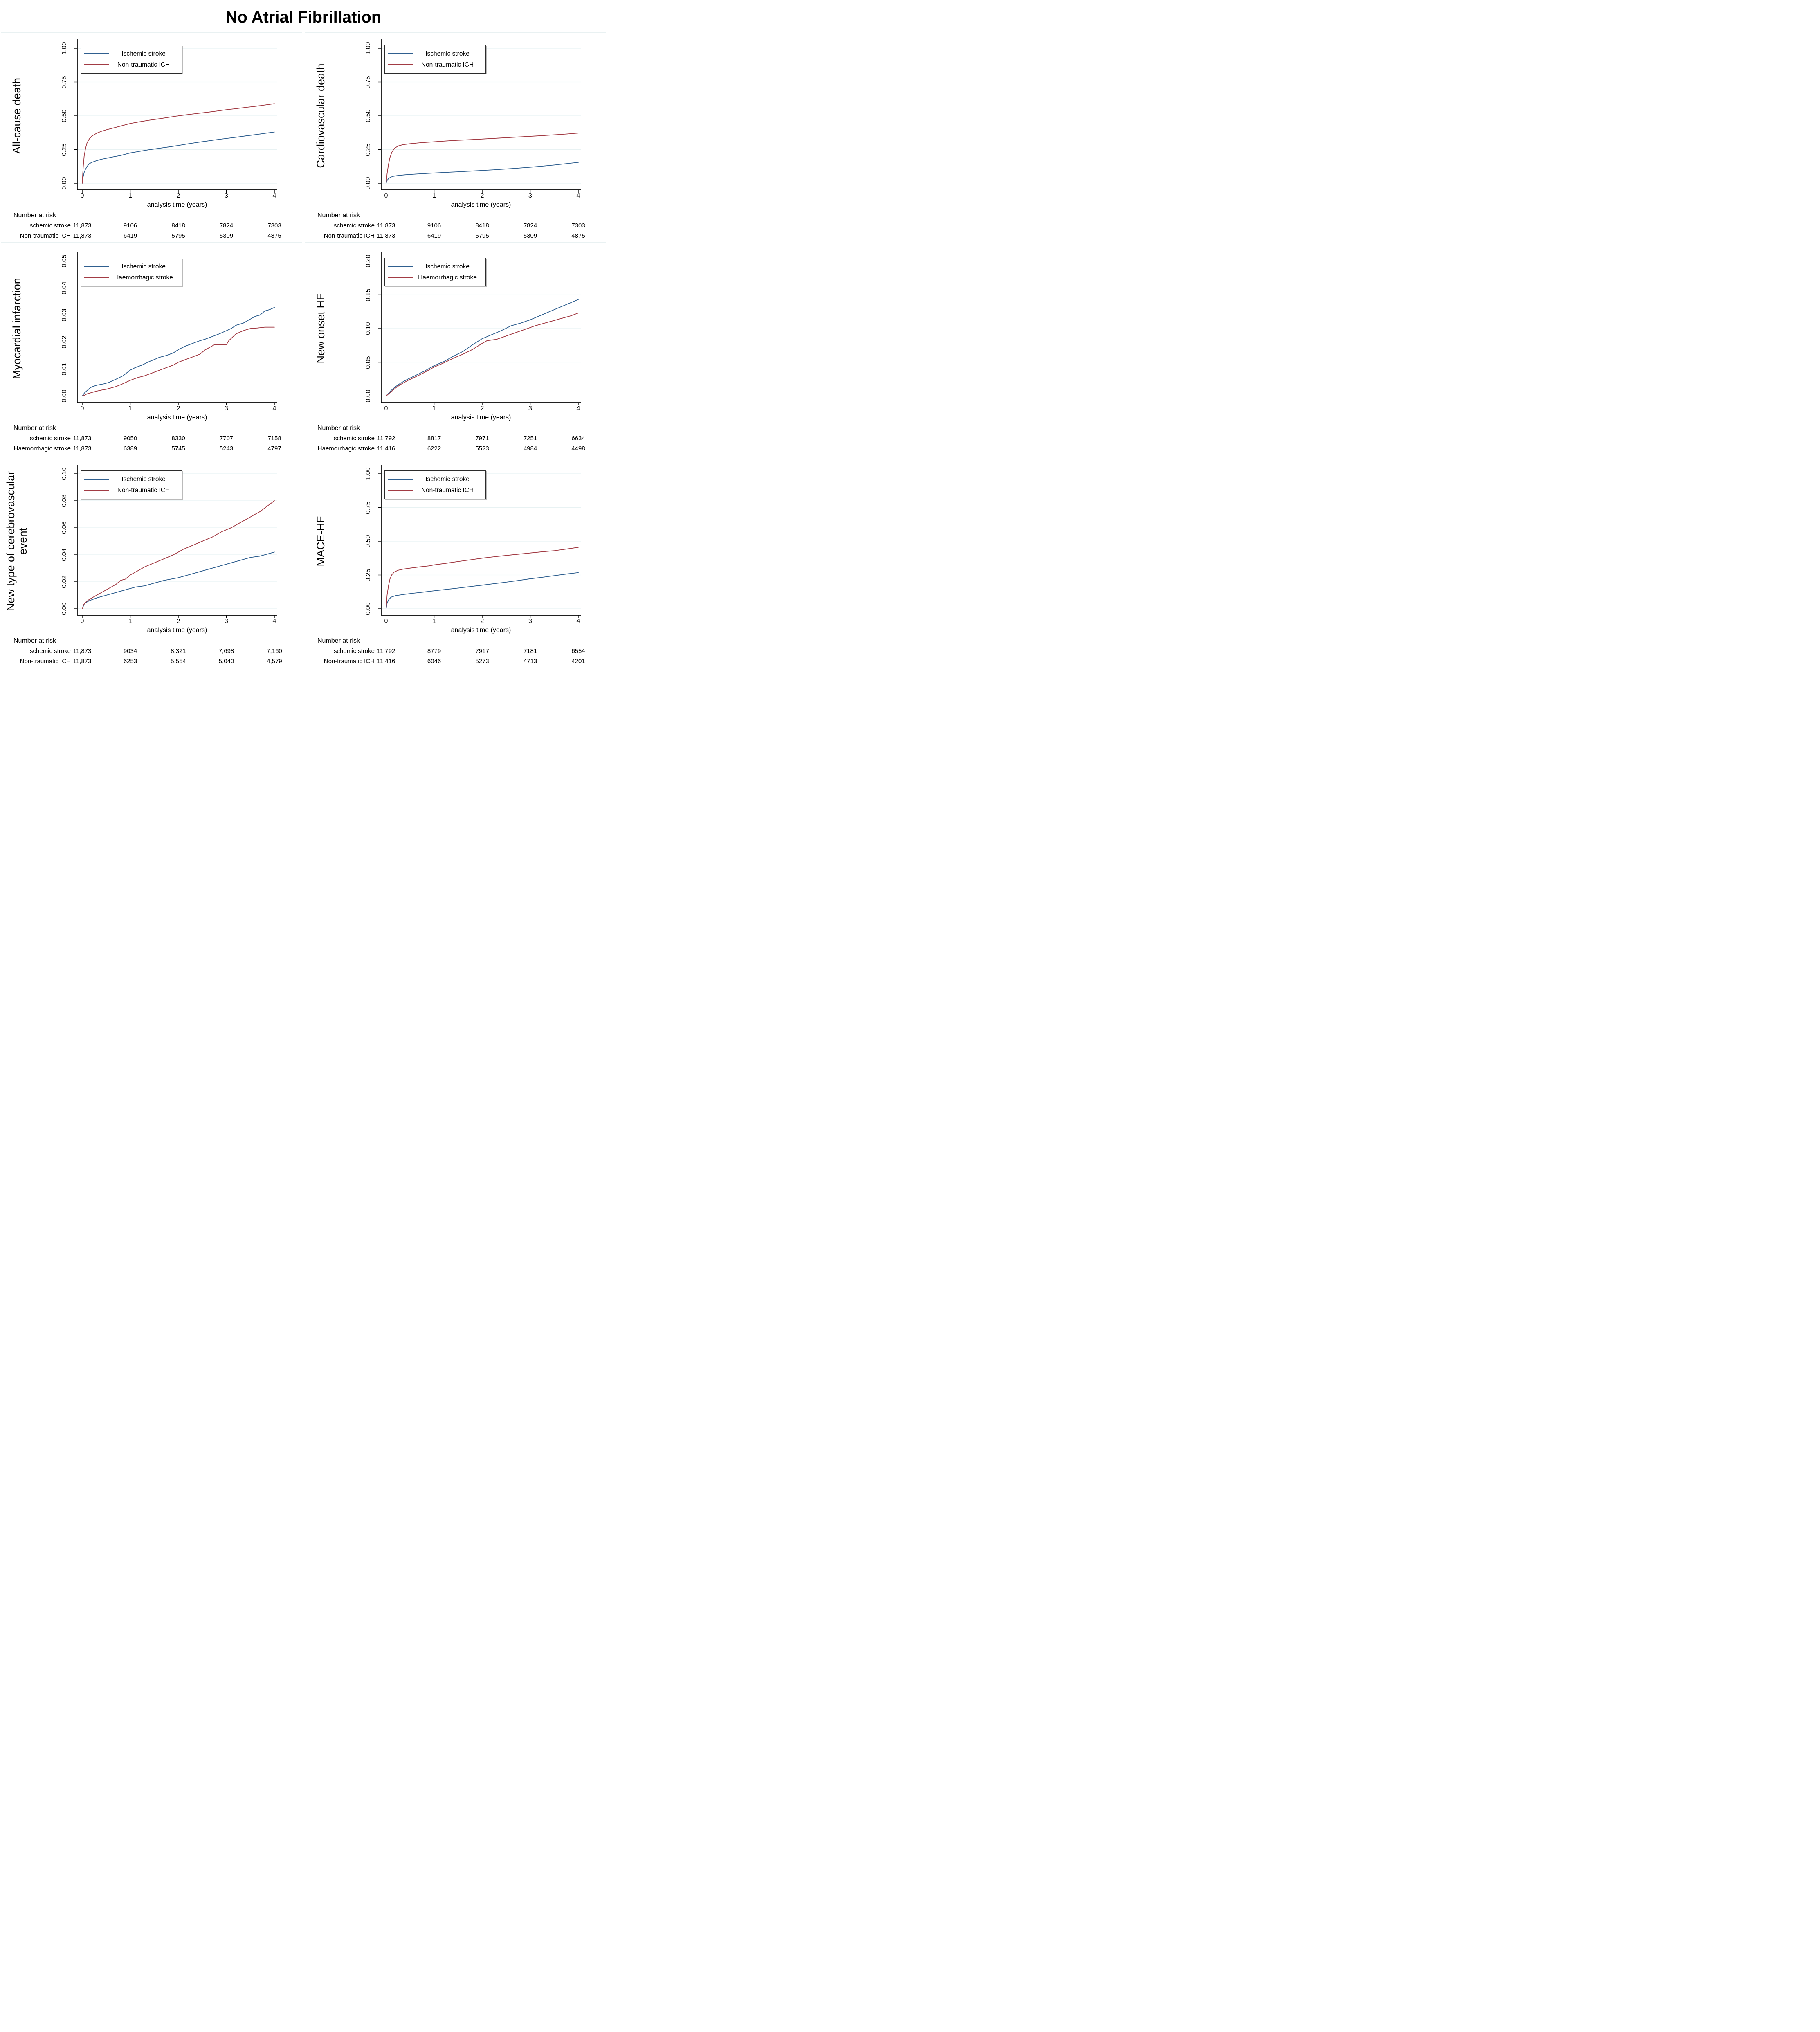  I want to click on risk-value: 9050, so click(130, 438).